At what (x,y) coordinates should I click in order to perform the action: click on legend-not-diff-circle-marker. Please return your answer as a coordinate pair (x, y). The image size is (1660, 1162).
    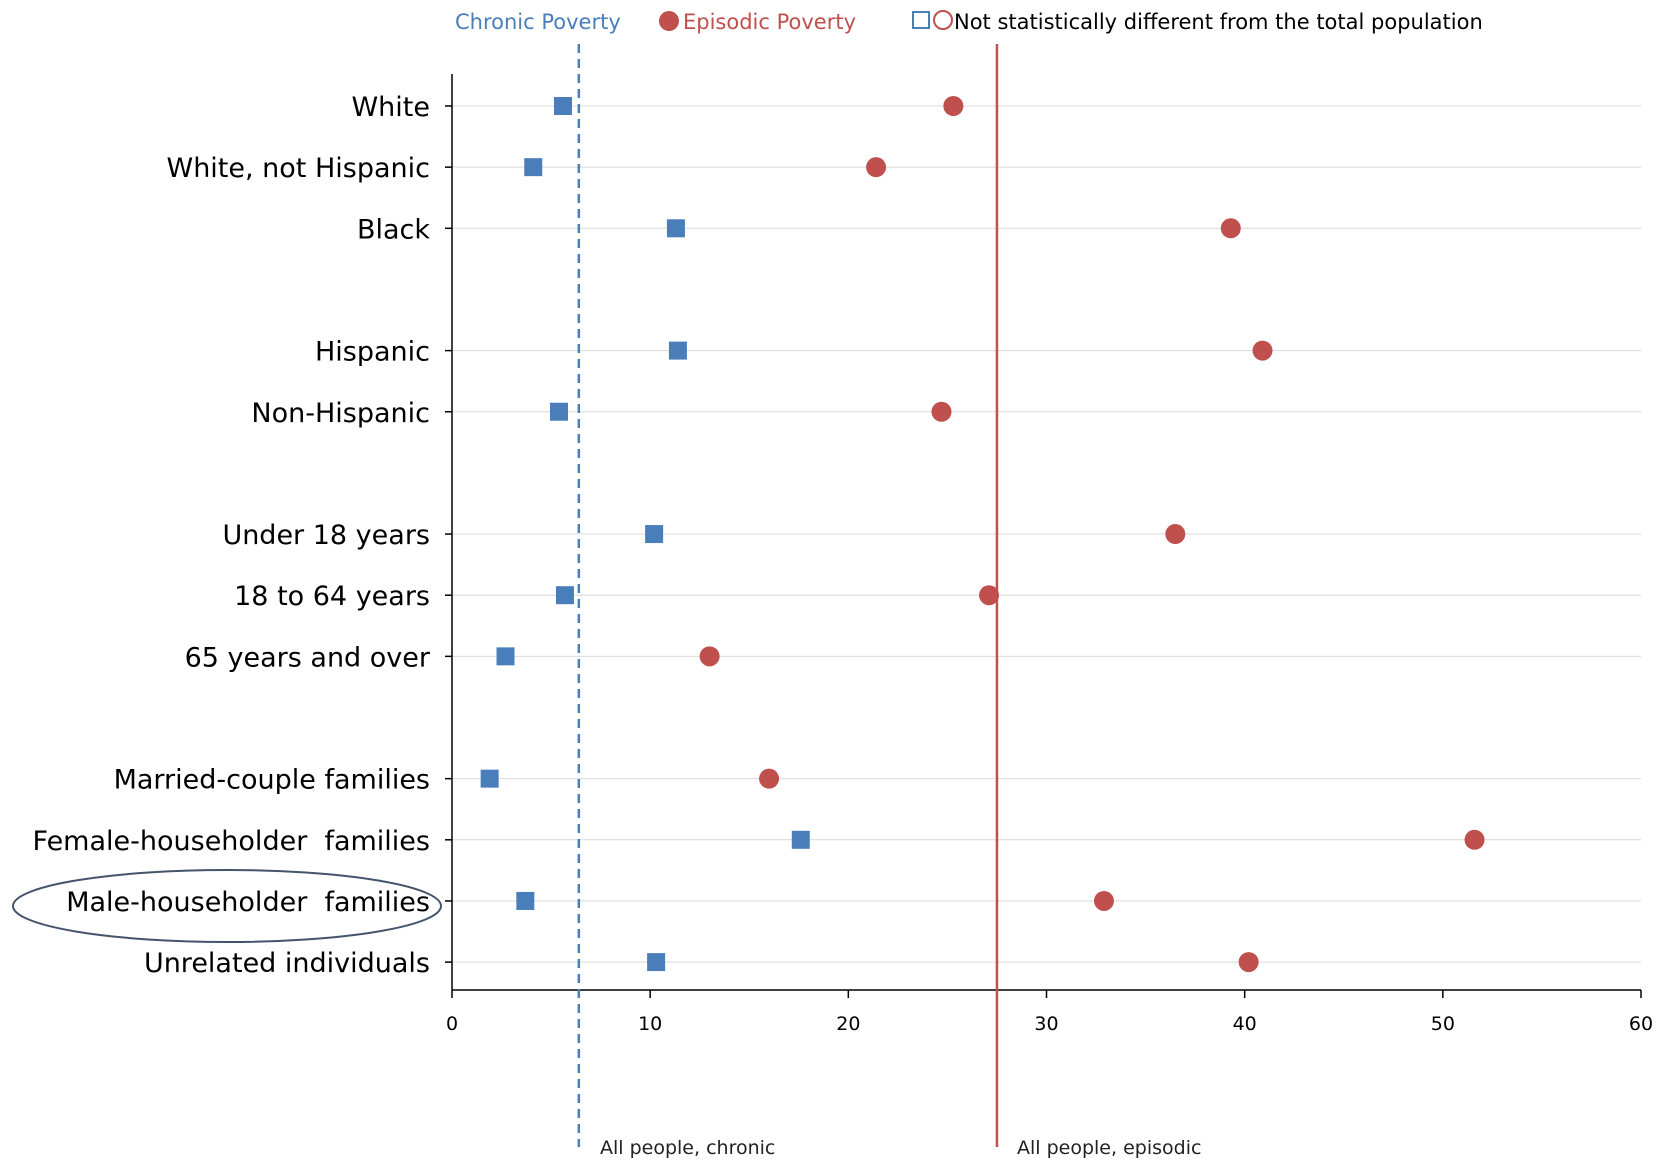
    Looking at the image, I should click on (943, 20).